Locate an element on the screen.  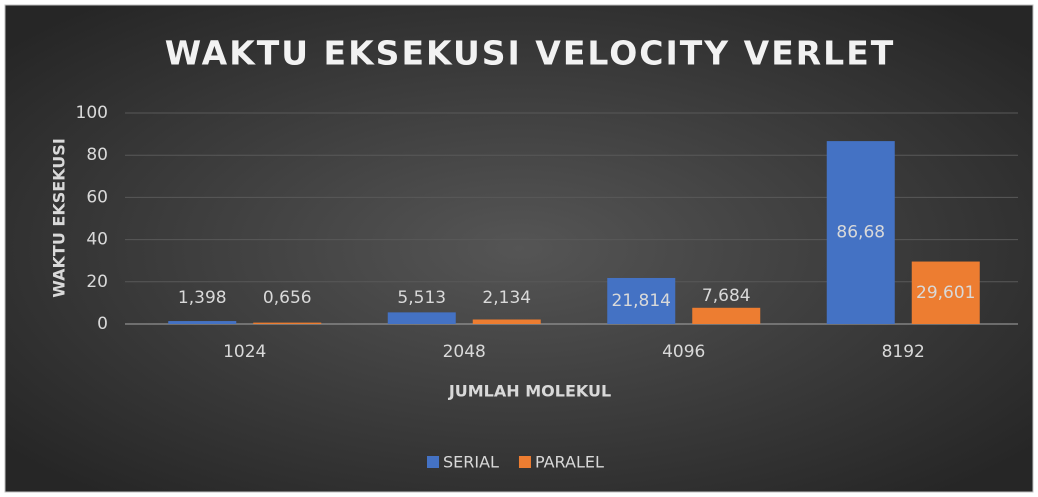
data-label: 2,134 is located at coordinates (506, 298).